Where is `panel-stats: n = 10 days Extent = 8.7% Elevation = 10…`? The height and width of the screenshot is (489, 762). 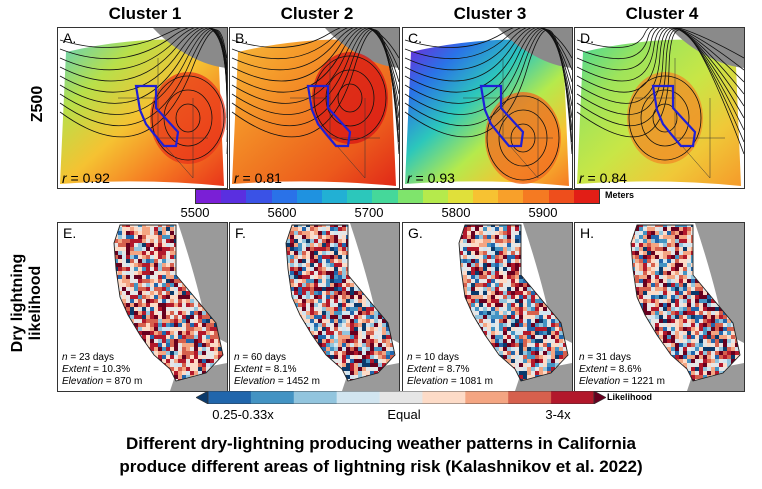 panel-stats: n = 10 days Extent = 8.7% Elevation = 10… is located at coordinates (450, 369).